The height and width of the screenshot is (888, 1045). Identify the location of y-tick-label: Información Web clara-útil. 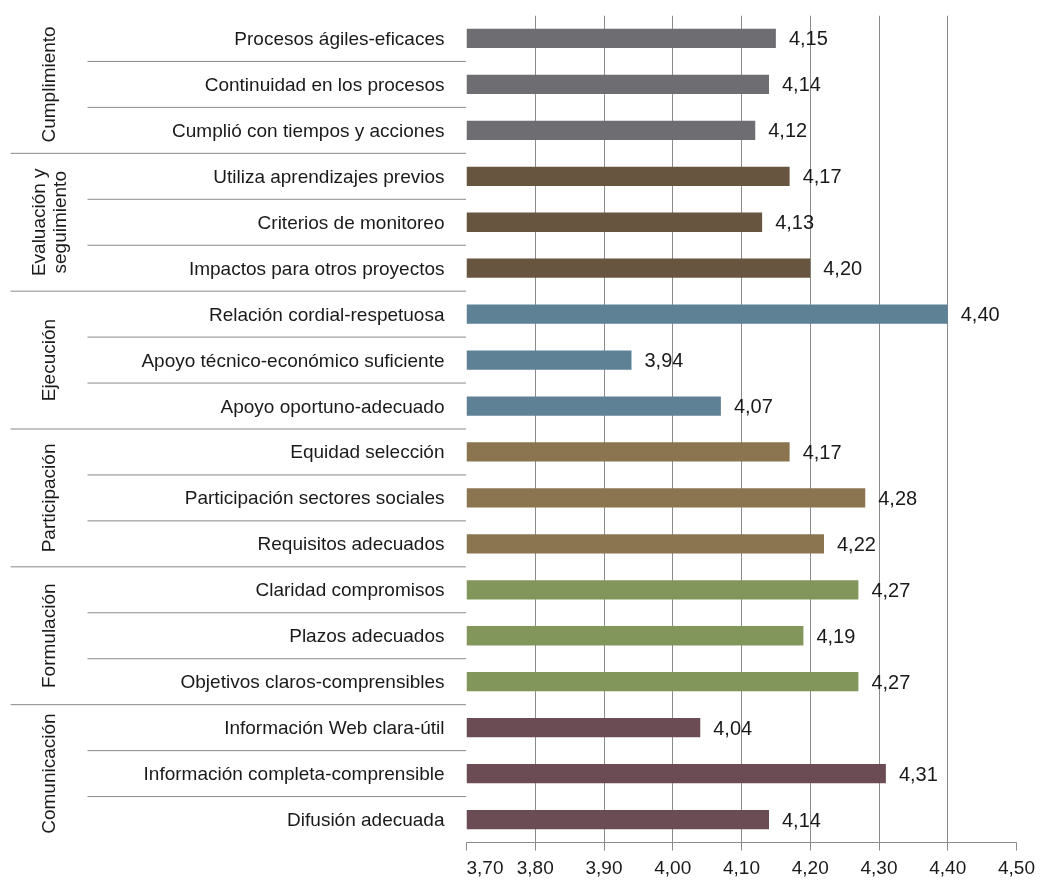
(334, 728).